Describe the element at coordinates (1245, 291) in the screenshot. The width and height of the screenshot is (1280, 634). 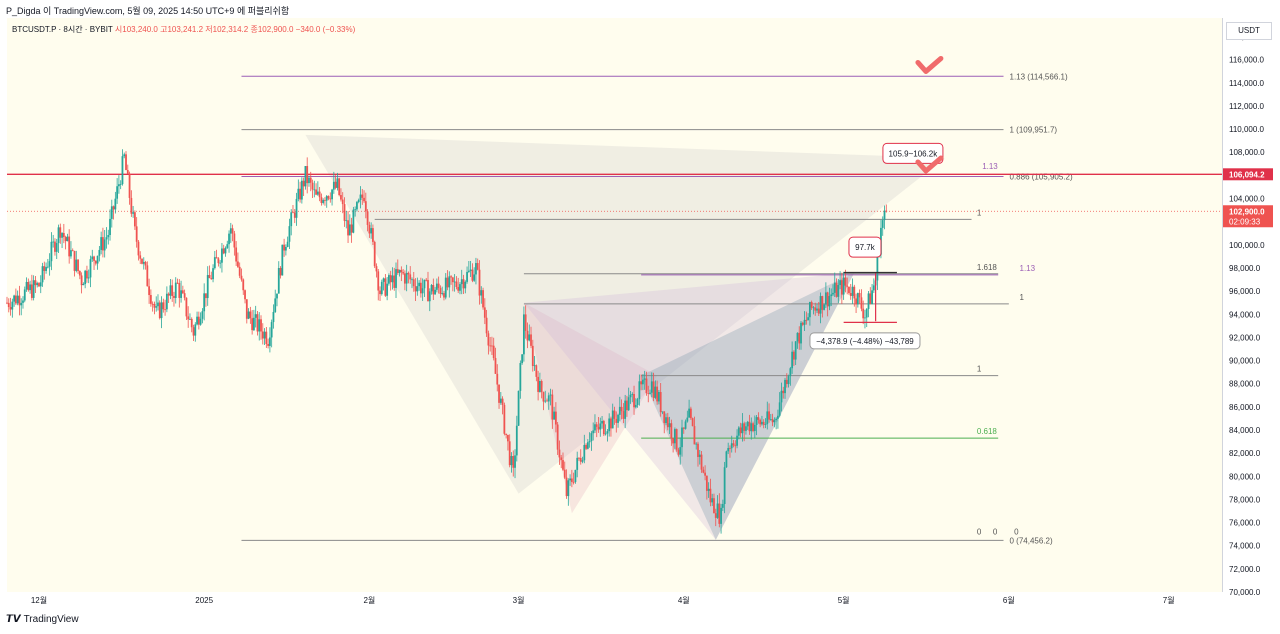
I see `y-tick-label: 96,000.0` at that location.